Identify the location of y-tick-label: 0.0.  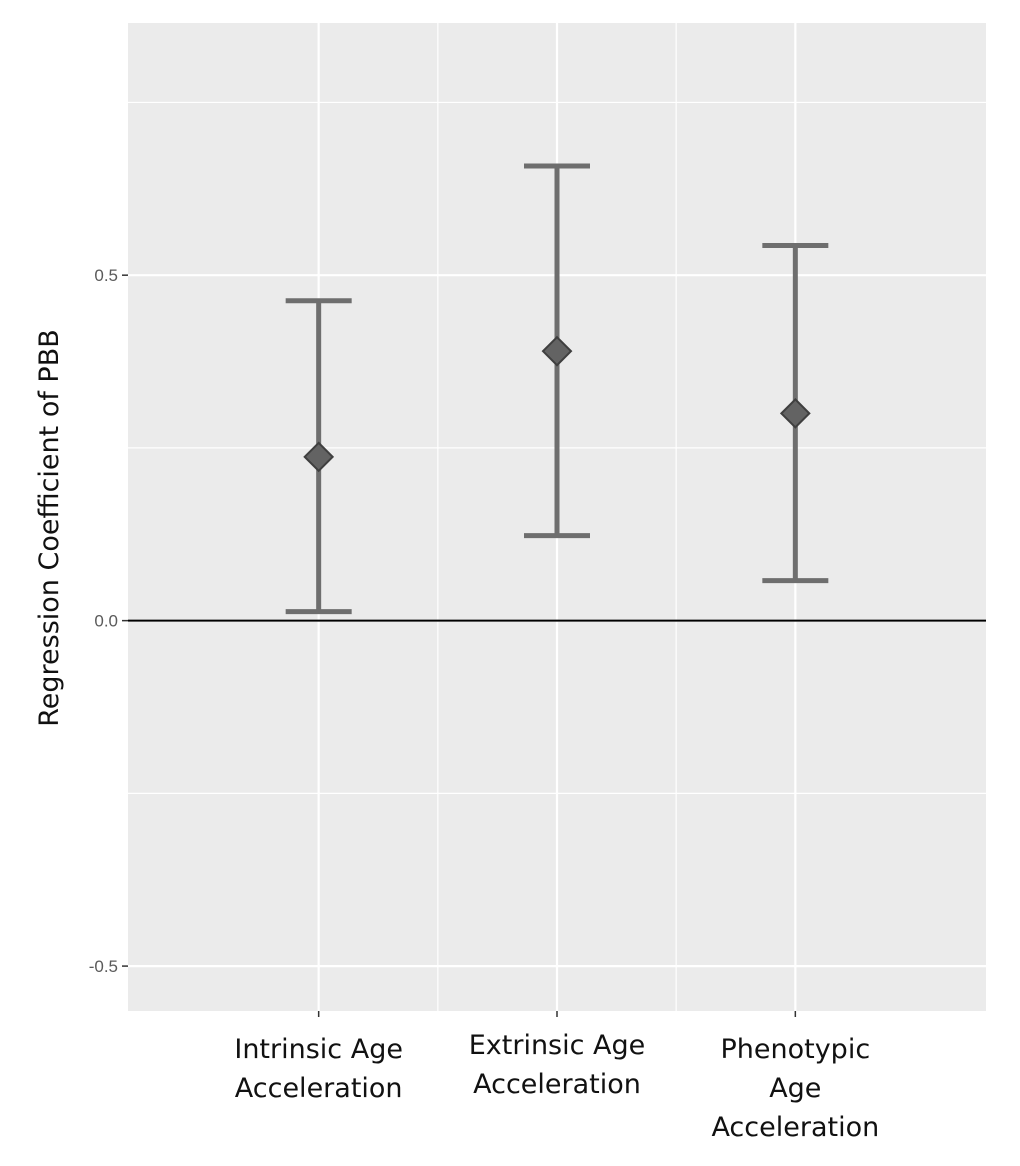
(106, 621).